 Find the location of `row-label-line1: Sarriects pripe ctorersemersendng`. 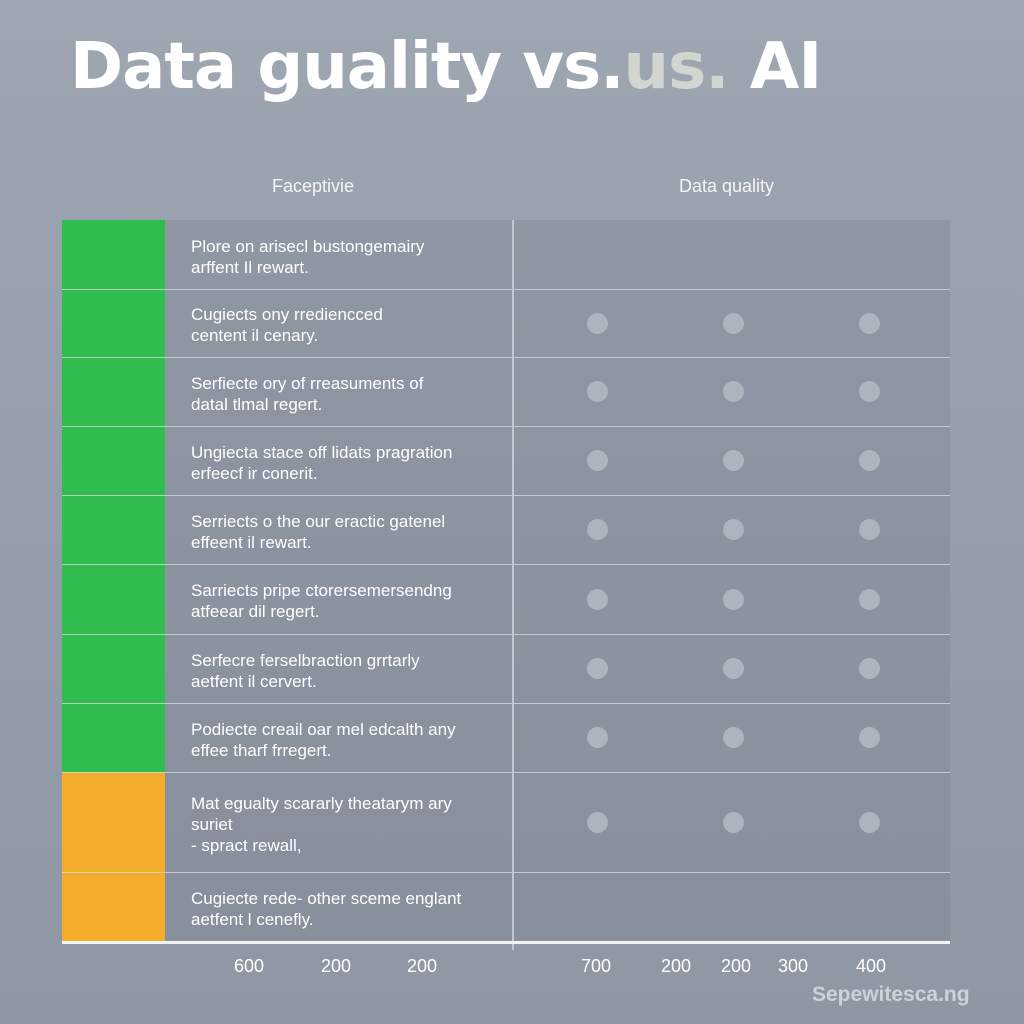

row-label-line1: Sarriects pripe ctorersemersendng is located at coordinates (321, 590).